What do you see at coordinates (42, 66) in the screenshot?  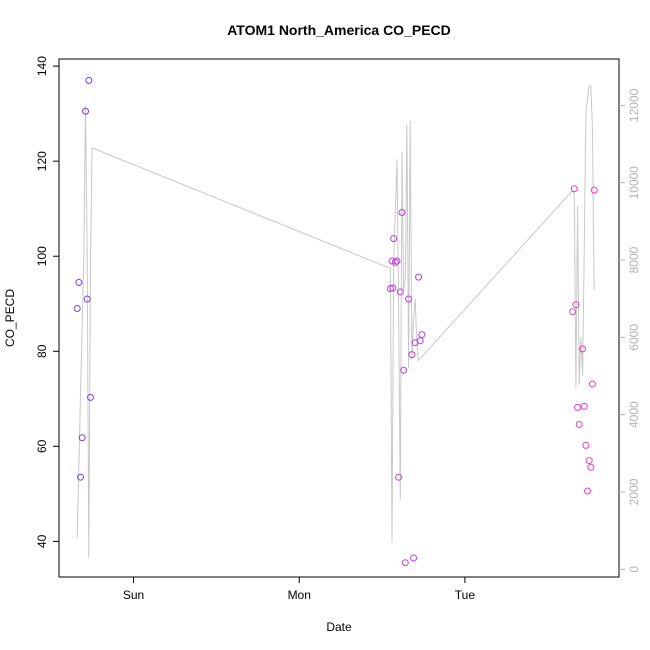 I see `y-tick-label: 140` at bounding box center [42, 66].